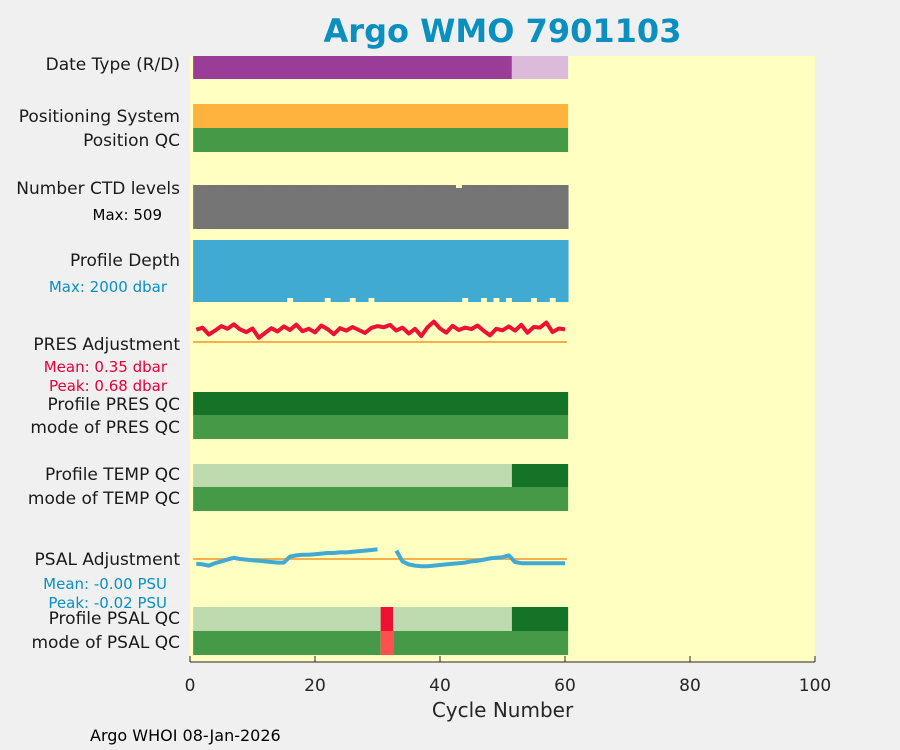 This screenshot has height=750, width=900. I want to click on mode-psal-qc-label: mode of PSAL QC, so click(105, 643).